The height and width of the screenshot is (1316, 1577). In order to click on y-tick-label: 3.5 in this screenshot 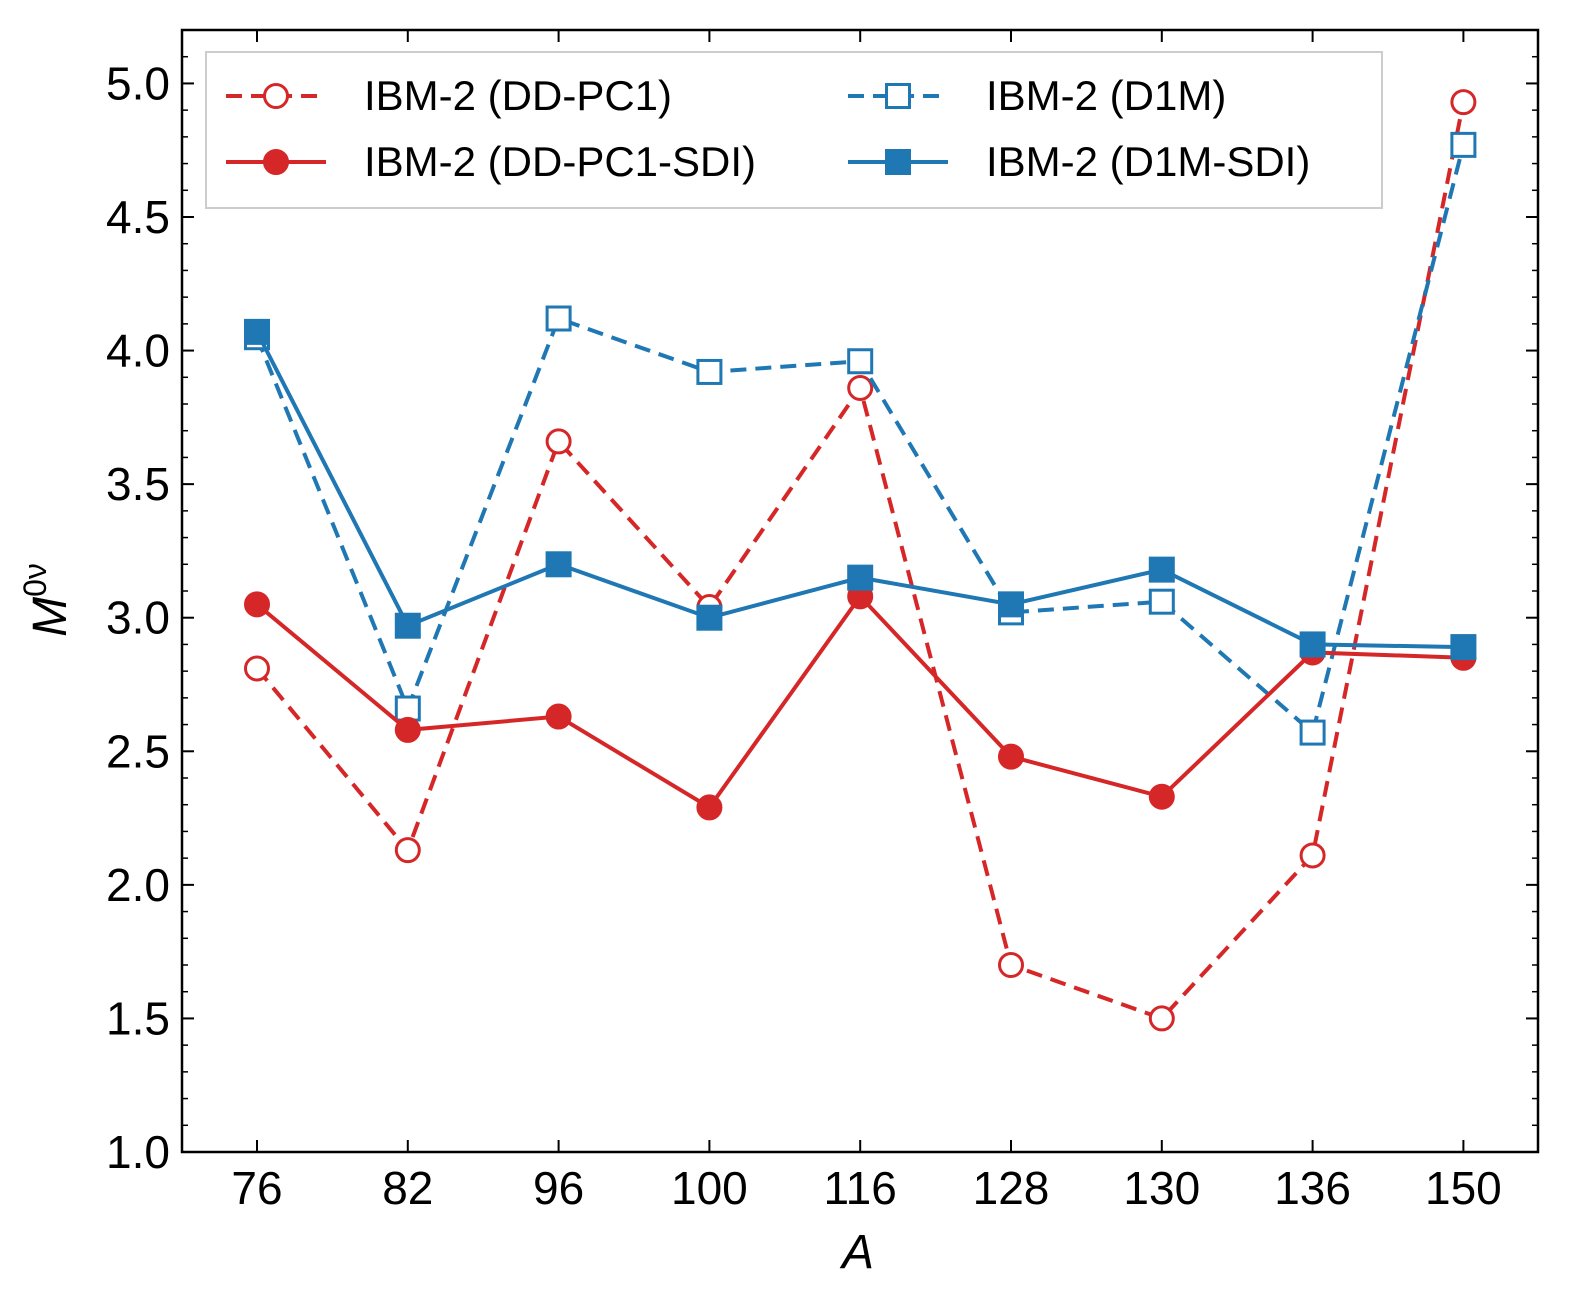, I will do `click(138, 484)`.